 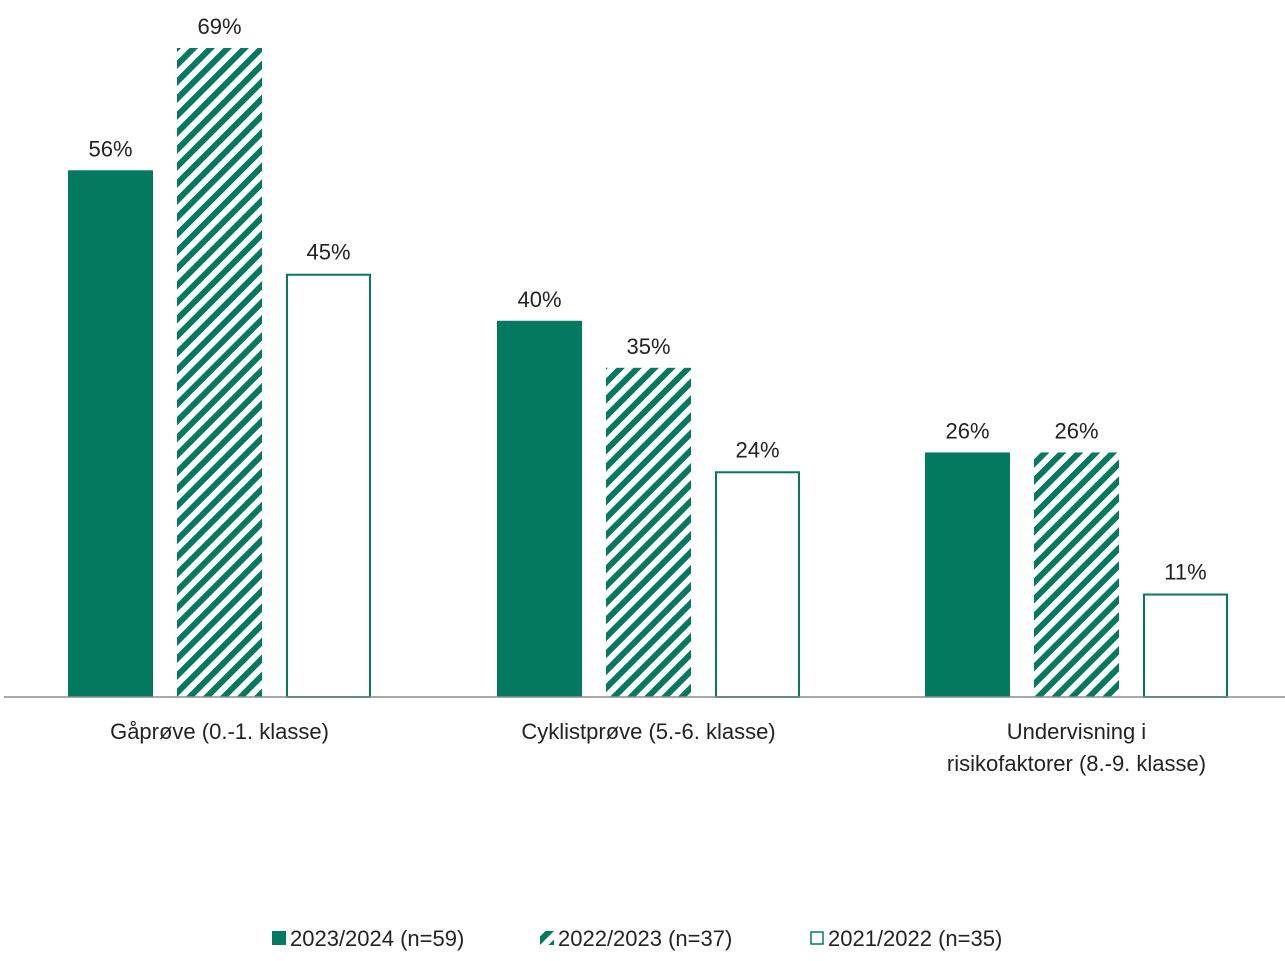 What do you see at coordinates (377, 938) in the screenshot?
I see `legend-label: 2023/2024 (n=59)` at bounding box center [377, 938].